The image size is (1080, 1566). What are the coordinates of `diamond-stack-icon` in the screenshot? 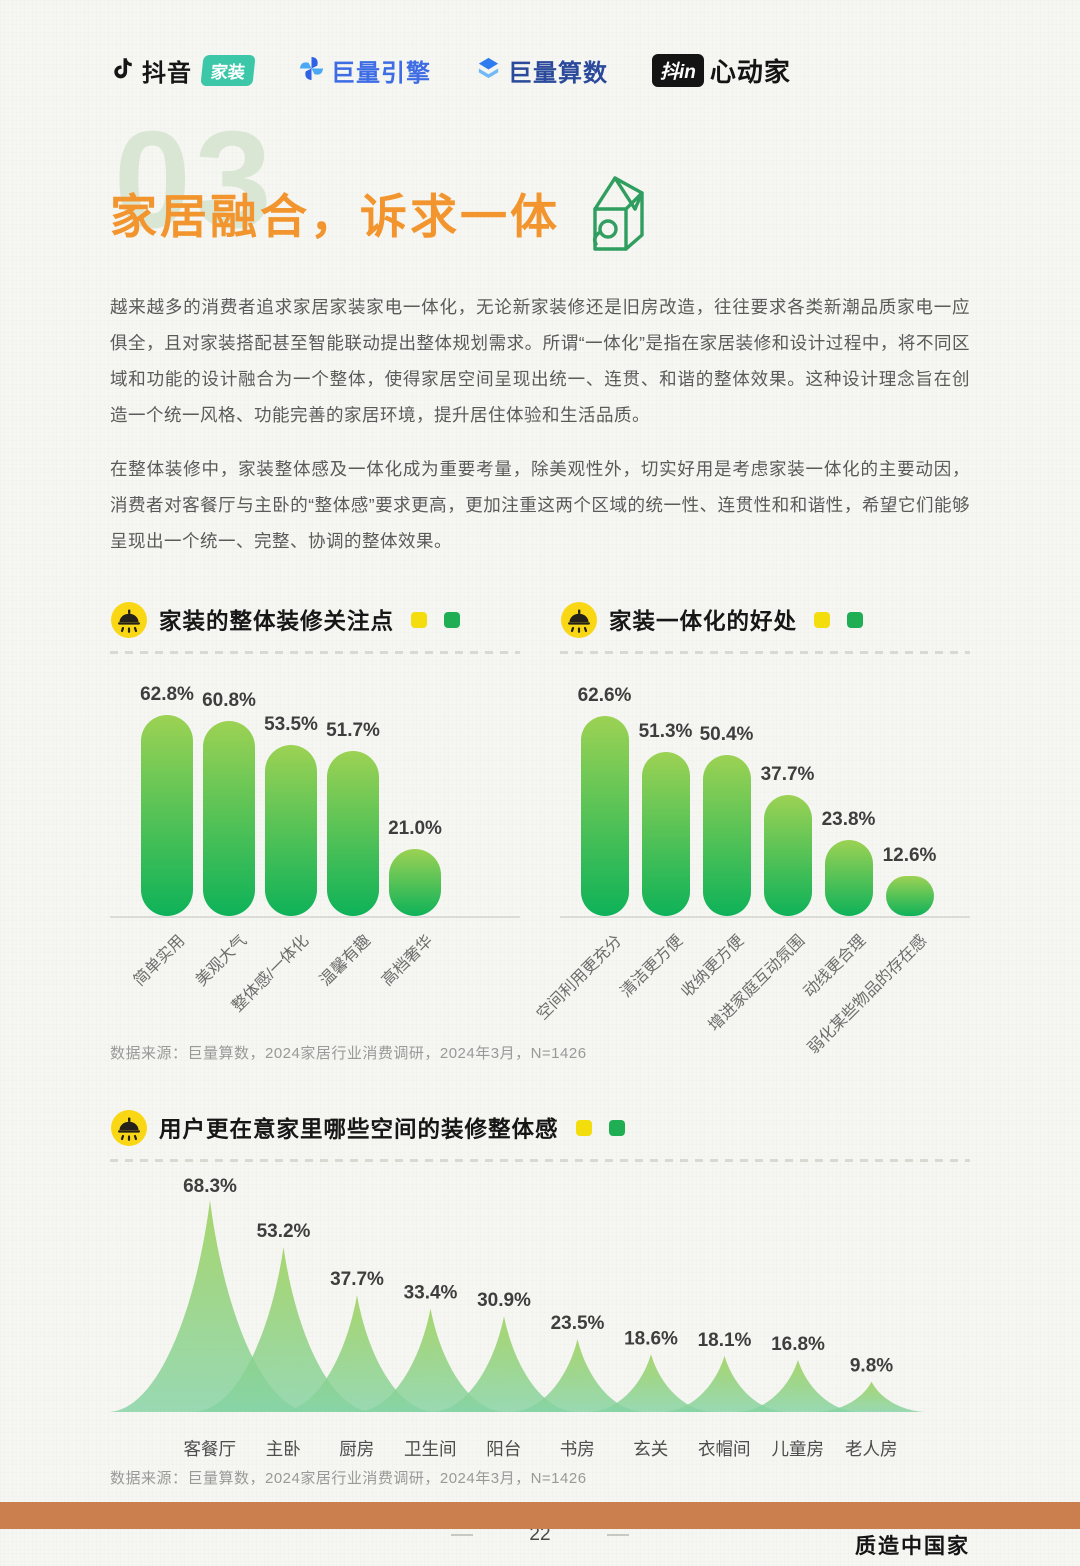 It's located at (488, 71).